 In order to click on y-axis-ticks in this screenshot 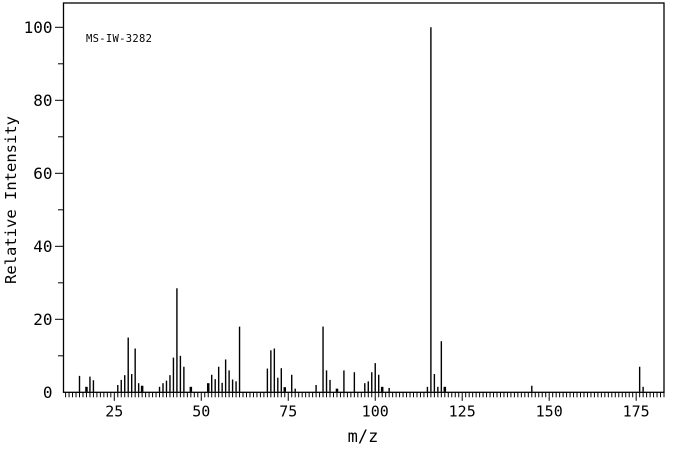, I will do `click(59, 191)`.